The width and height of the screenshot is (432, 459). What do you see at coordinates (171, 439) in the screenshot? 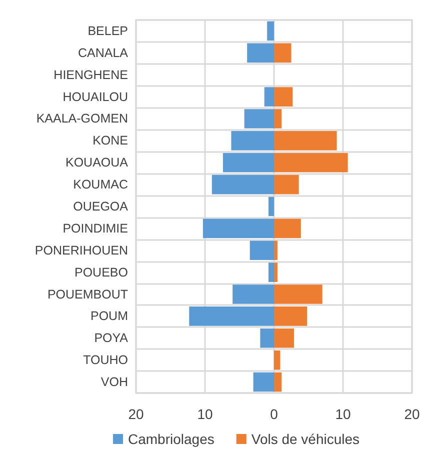
I see `legend-label: Cambriolages` at bounding box center [171, 439].